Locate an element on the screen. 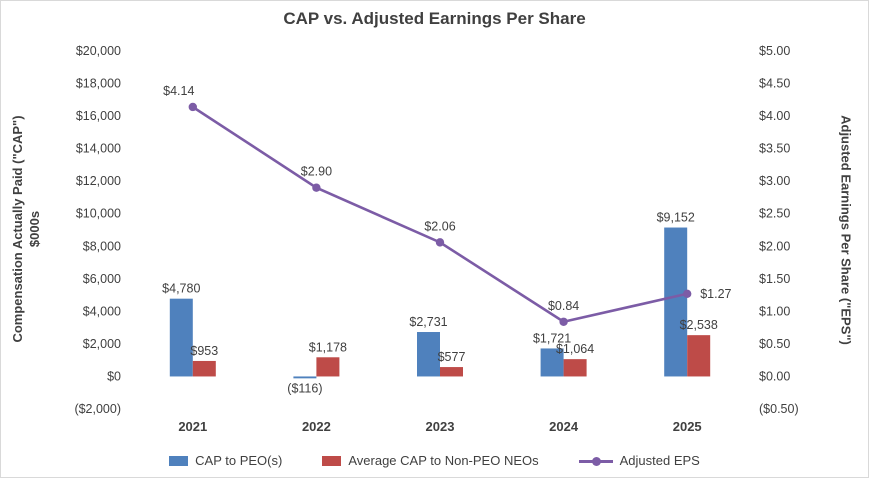 This screenshot has width=869, height=478. bar-label-average-cap-to-non-peo-neos-2024: $1,064 is located at coordinates (575, 349).